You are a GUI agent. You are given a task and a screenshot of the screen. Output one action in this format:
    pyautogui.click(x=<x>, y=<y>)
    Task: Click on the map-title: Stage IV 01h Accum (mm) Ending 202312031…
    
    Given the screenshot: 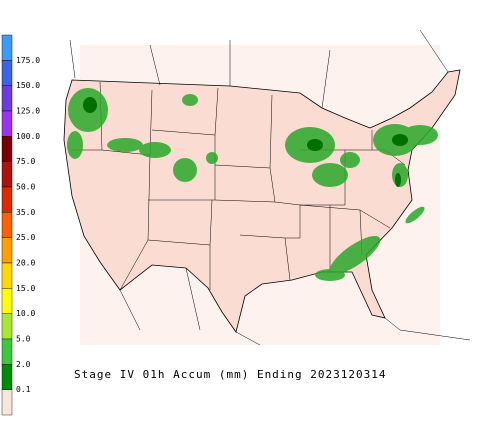 What is the action you would take?
    pyautogui.click(x=230, y=374)
    